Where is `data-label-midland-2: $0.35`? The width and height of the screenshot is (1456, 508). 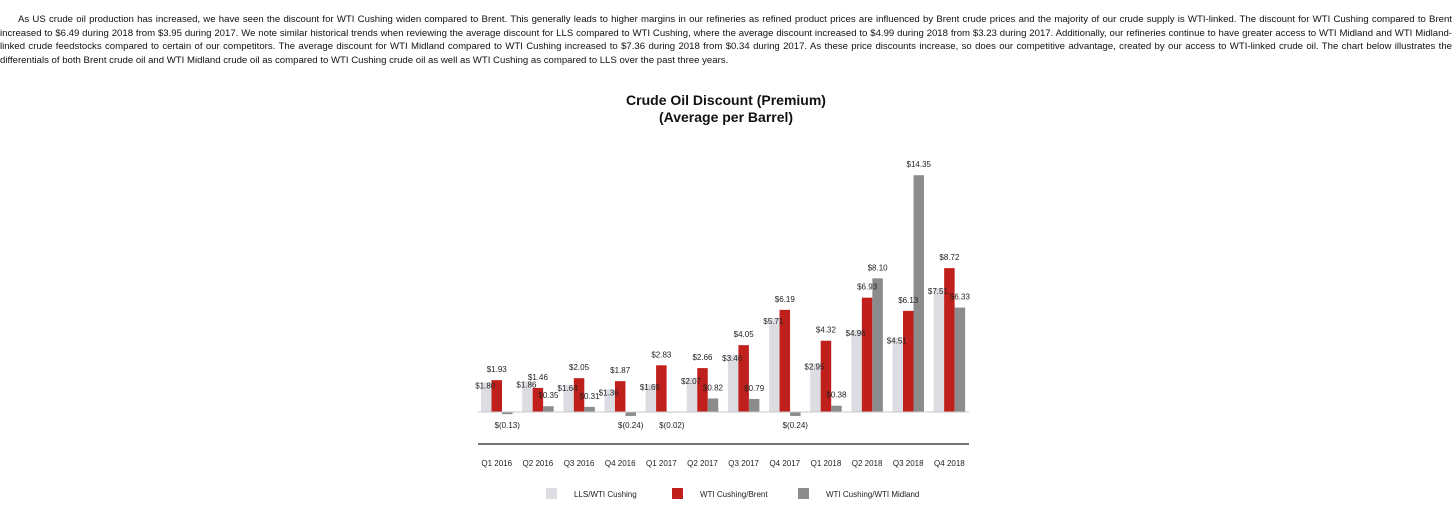 data-label-midland-2: $0.35 is located at coordinates (548, 395).